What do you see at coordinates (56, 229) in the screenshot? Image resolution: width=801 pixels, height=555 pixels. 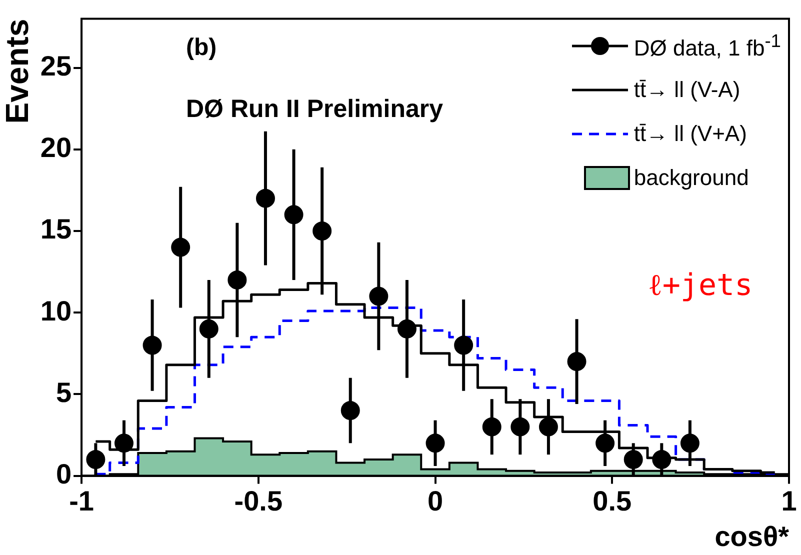 I see `y-tick-label: 15` at bounding box center [56, 229].